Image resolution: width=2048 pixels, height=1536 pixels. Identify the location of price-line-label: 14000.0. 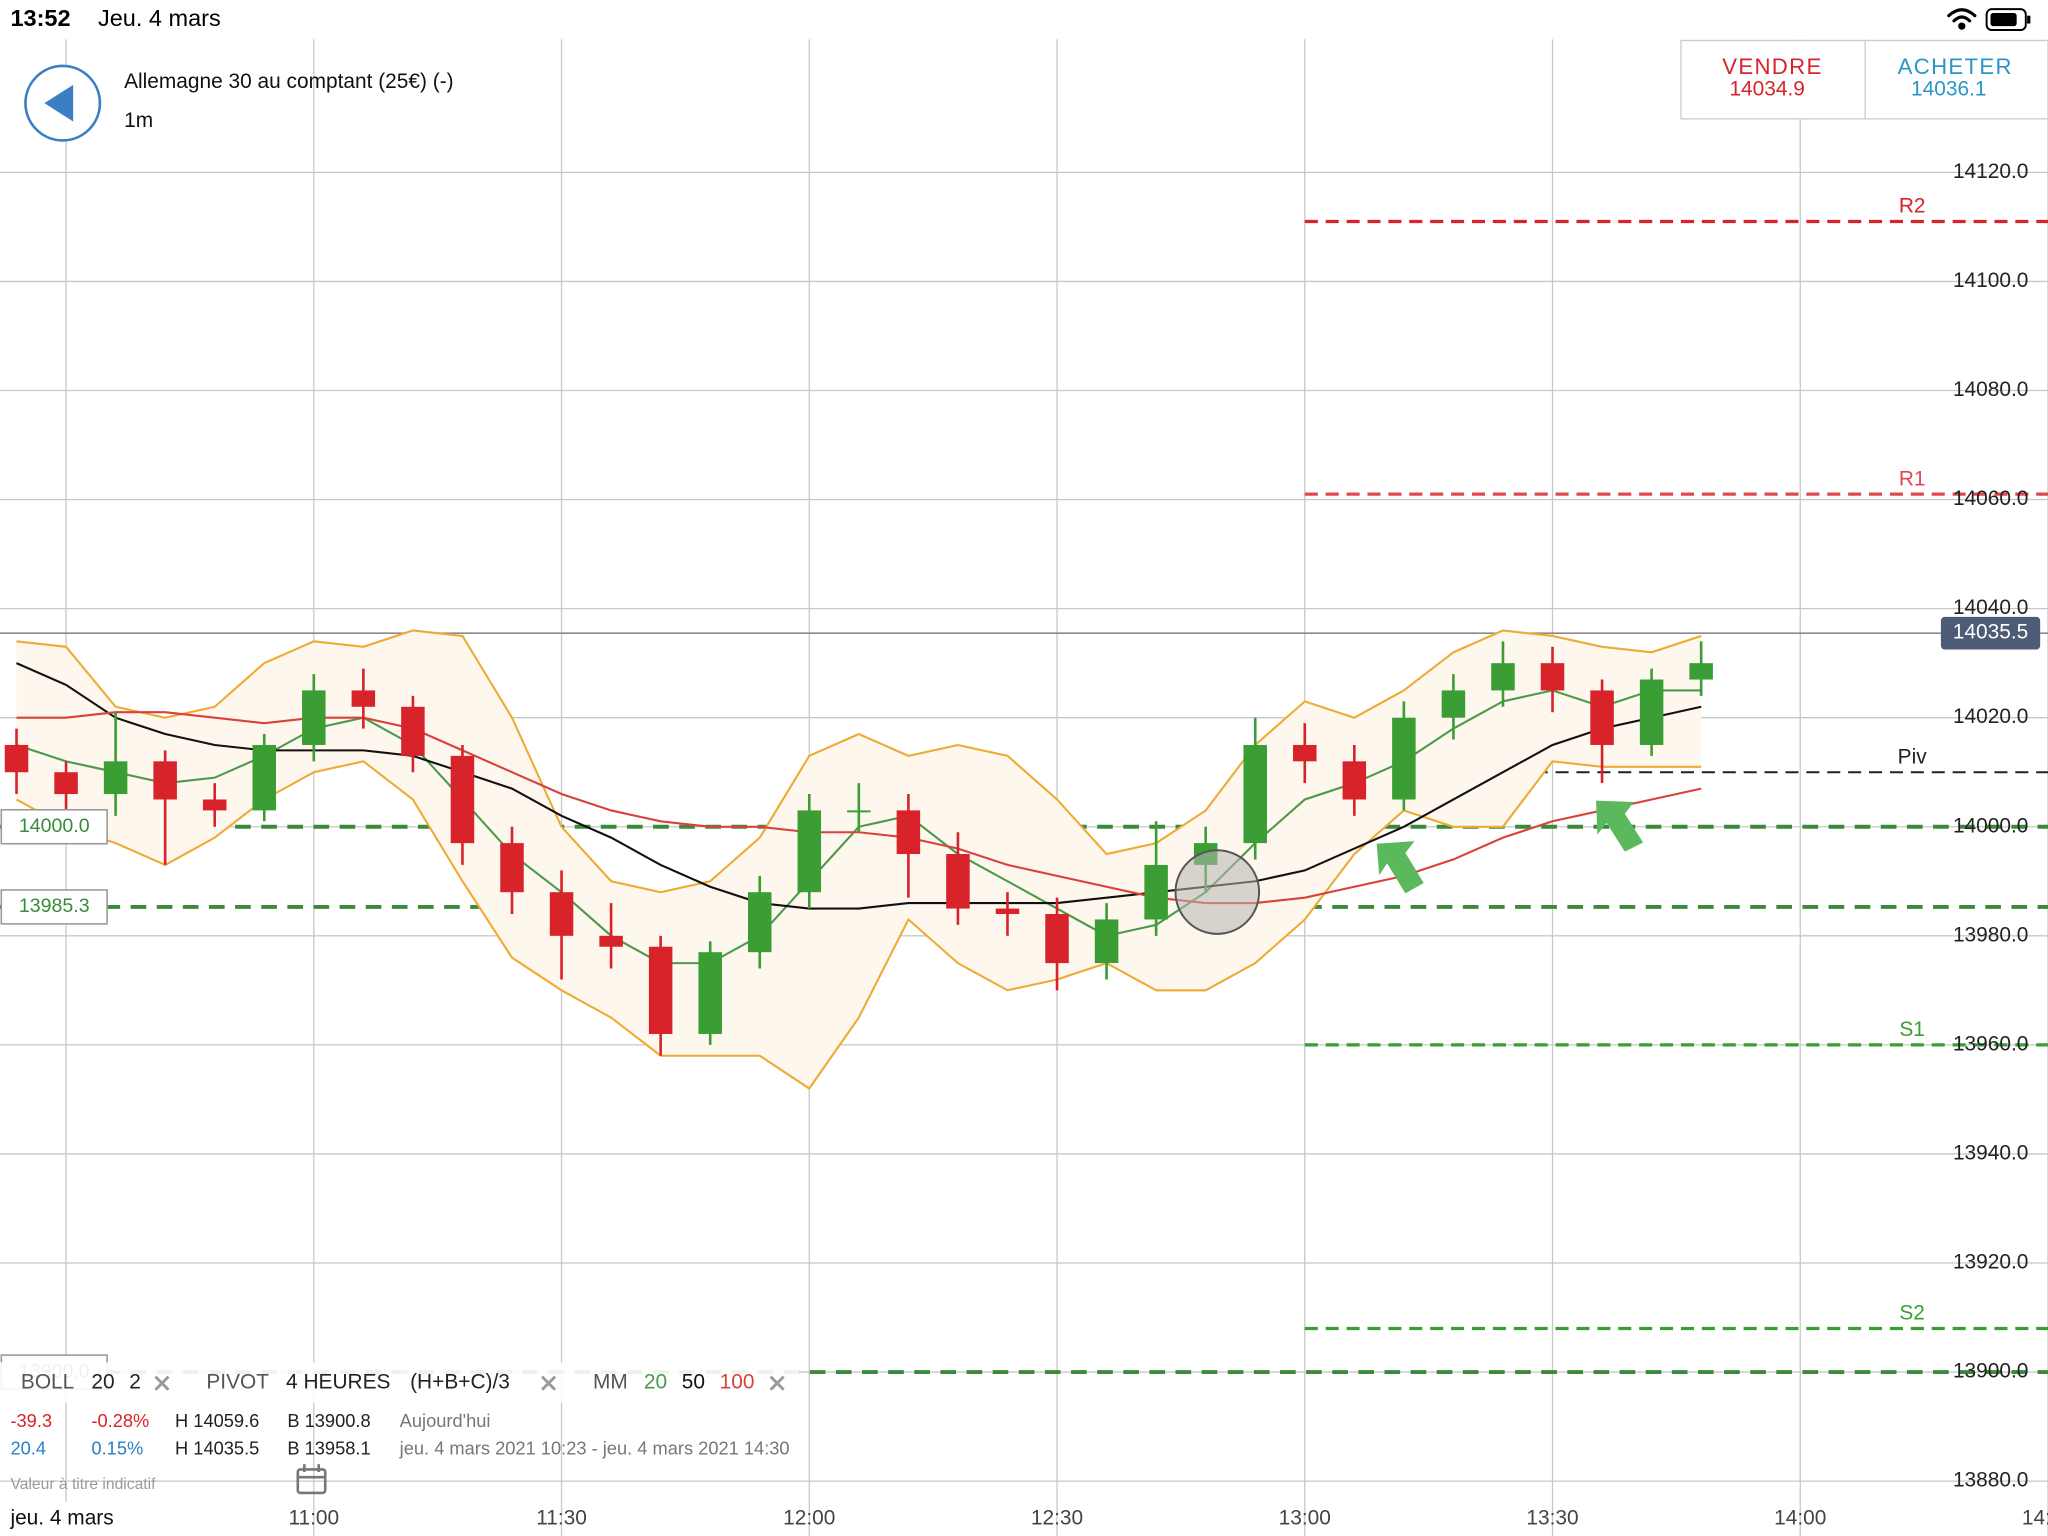
(54, 826).